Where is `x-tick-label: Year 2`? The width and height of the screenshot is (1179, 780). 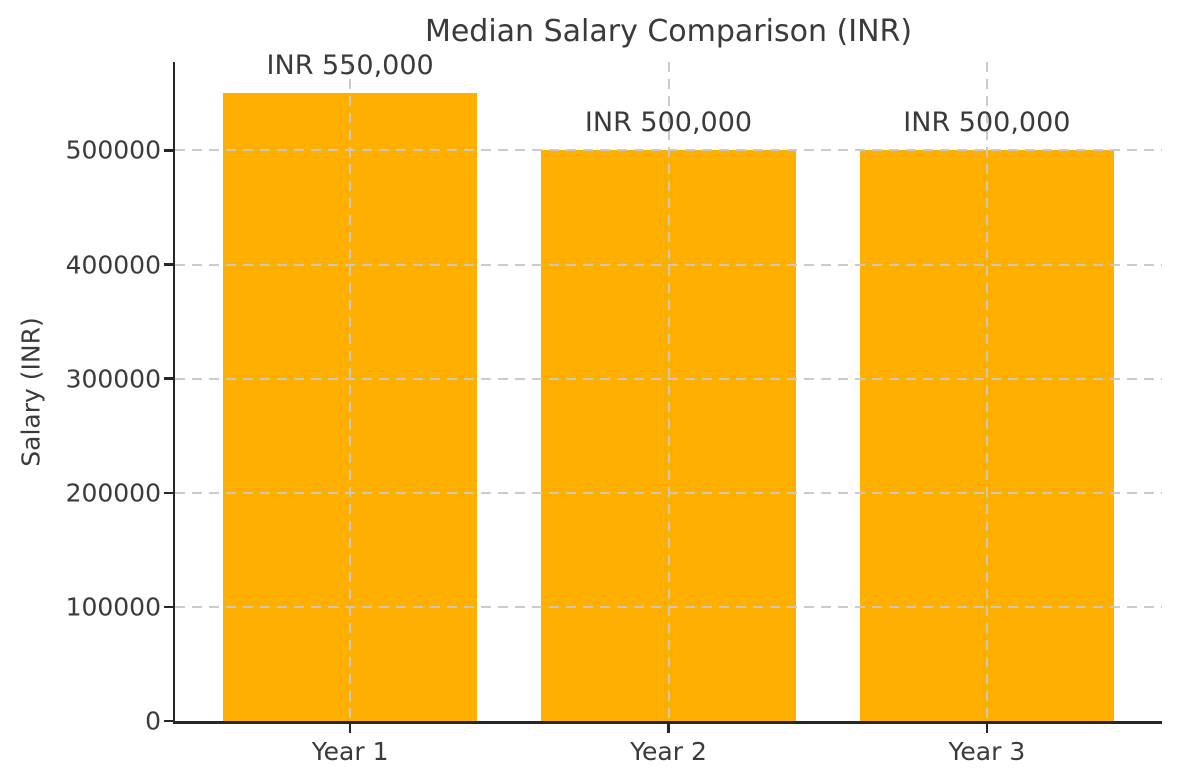
x-tick-label: Year 2 is located at coordinates (668, 751).